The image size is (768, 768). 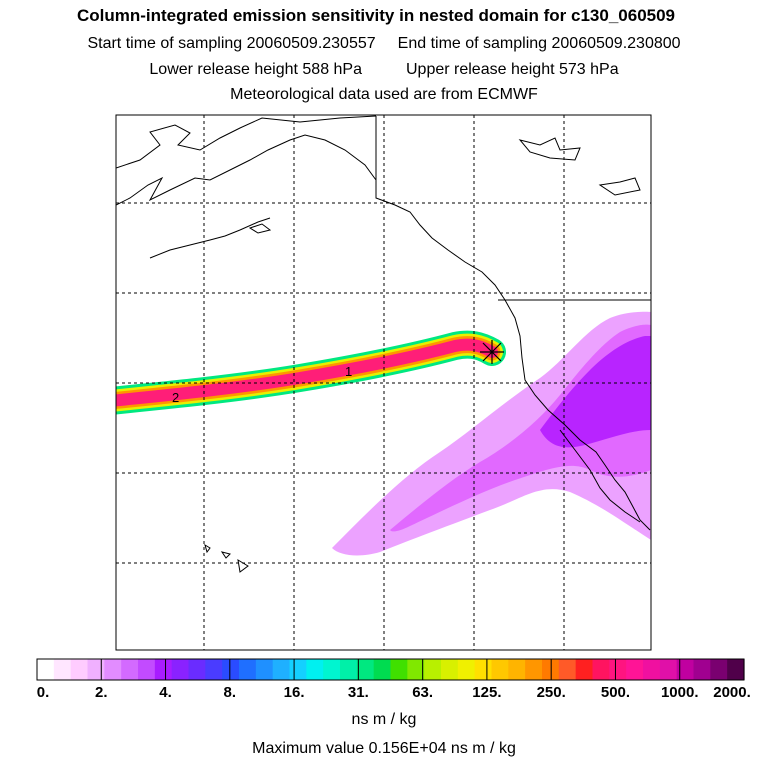 What do you see at coordinates (732, 692) in the screenshot?
I see `colorbar-tick-label: 2000.` at bounding box center [732, 692].